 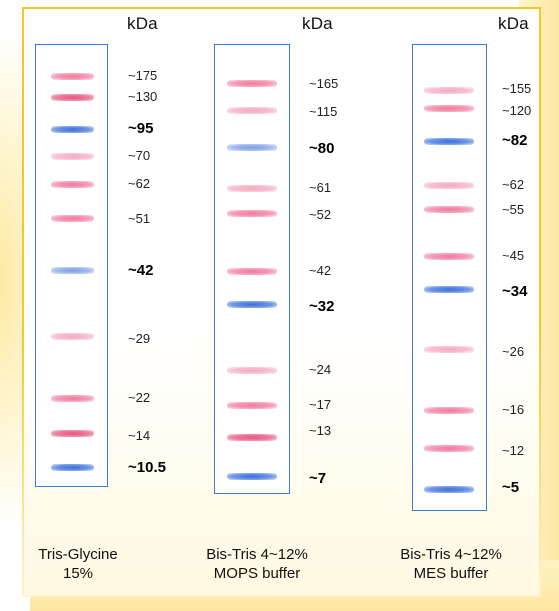 I want to click on gel-lane-mes, so click(x=449, y=277).